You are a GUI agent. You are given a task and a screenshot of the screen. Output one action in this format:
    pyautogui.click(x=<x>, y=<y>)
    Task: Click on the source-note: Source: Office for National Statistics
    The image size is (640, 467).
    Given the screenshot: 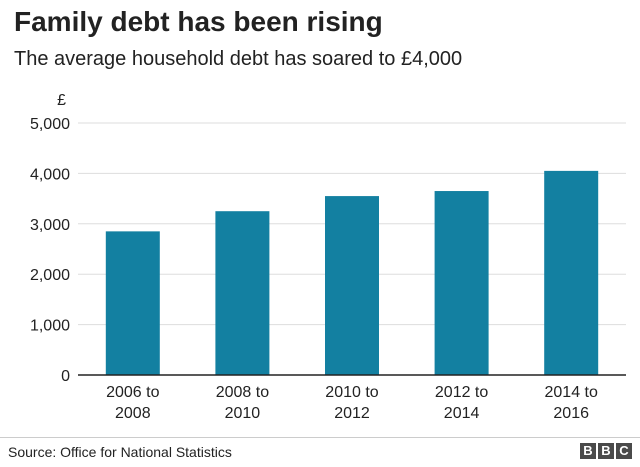 What is the action you would take?
    pyautogui.click(x=120, y=452)
    